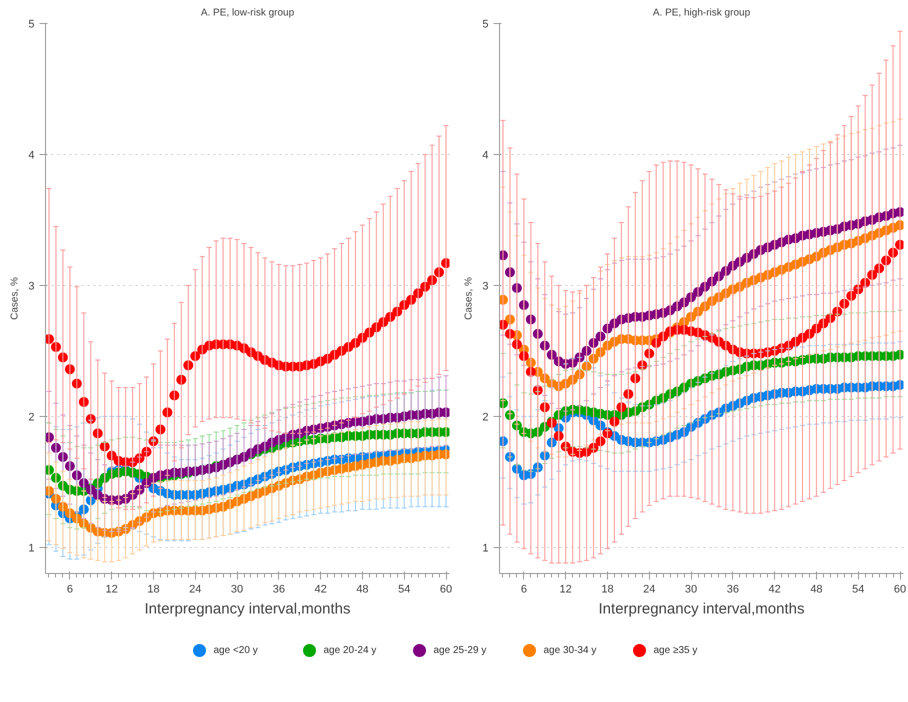  What do you see at coordinates (460, 650) in the screenshot?
I see `legend-label: age 25-29 y` at bounding box center [460, 650].